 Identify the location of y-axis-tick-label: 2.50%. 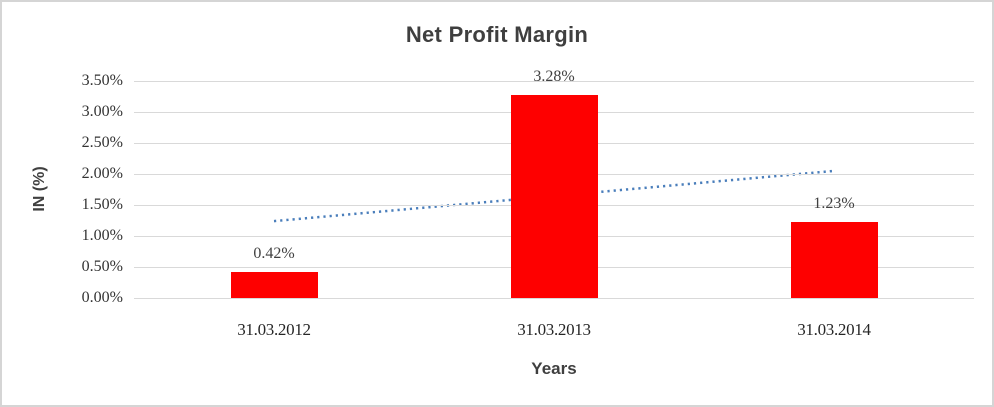
(102, 142).